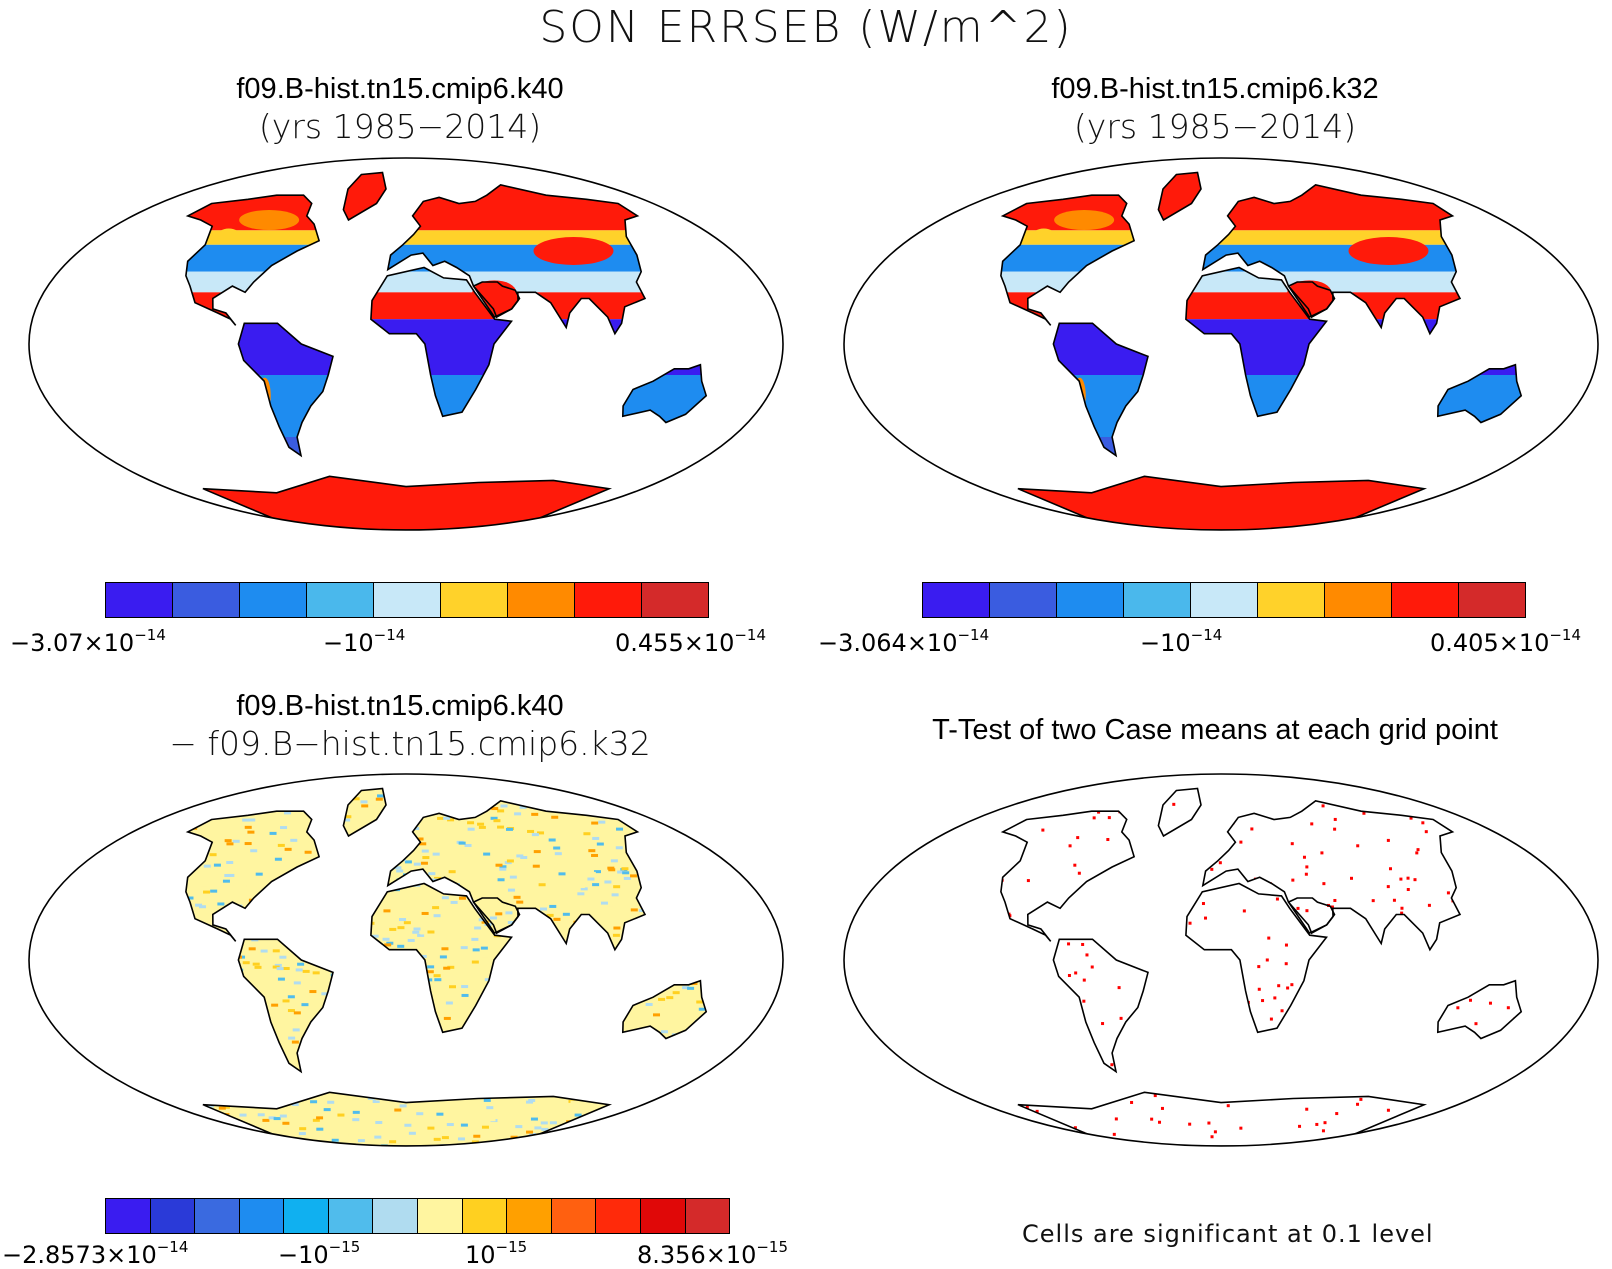 This screenshot has width=1612, height=1269. I want to click on colorbar-k40, so click(407, 600).